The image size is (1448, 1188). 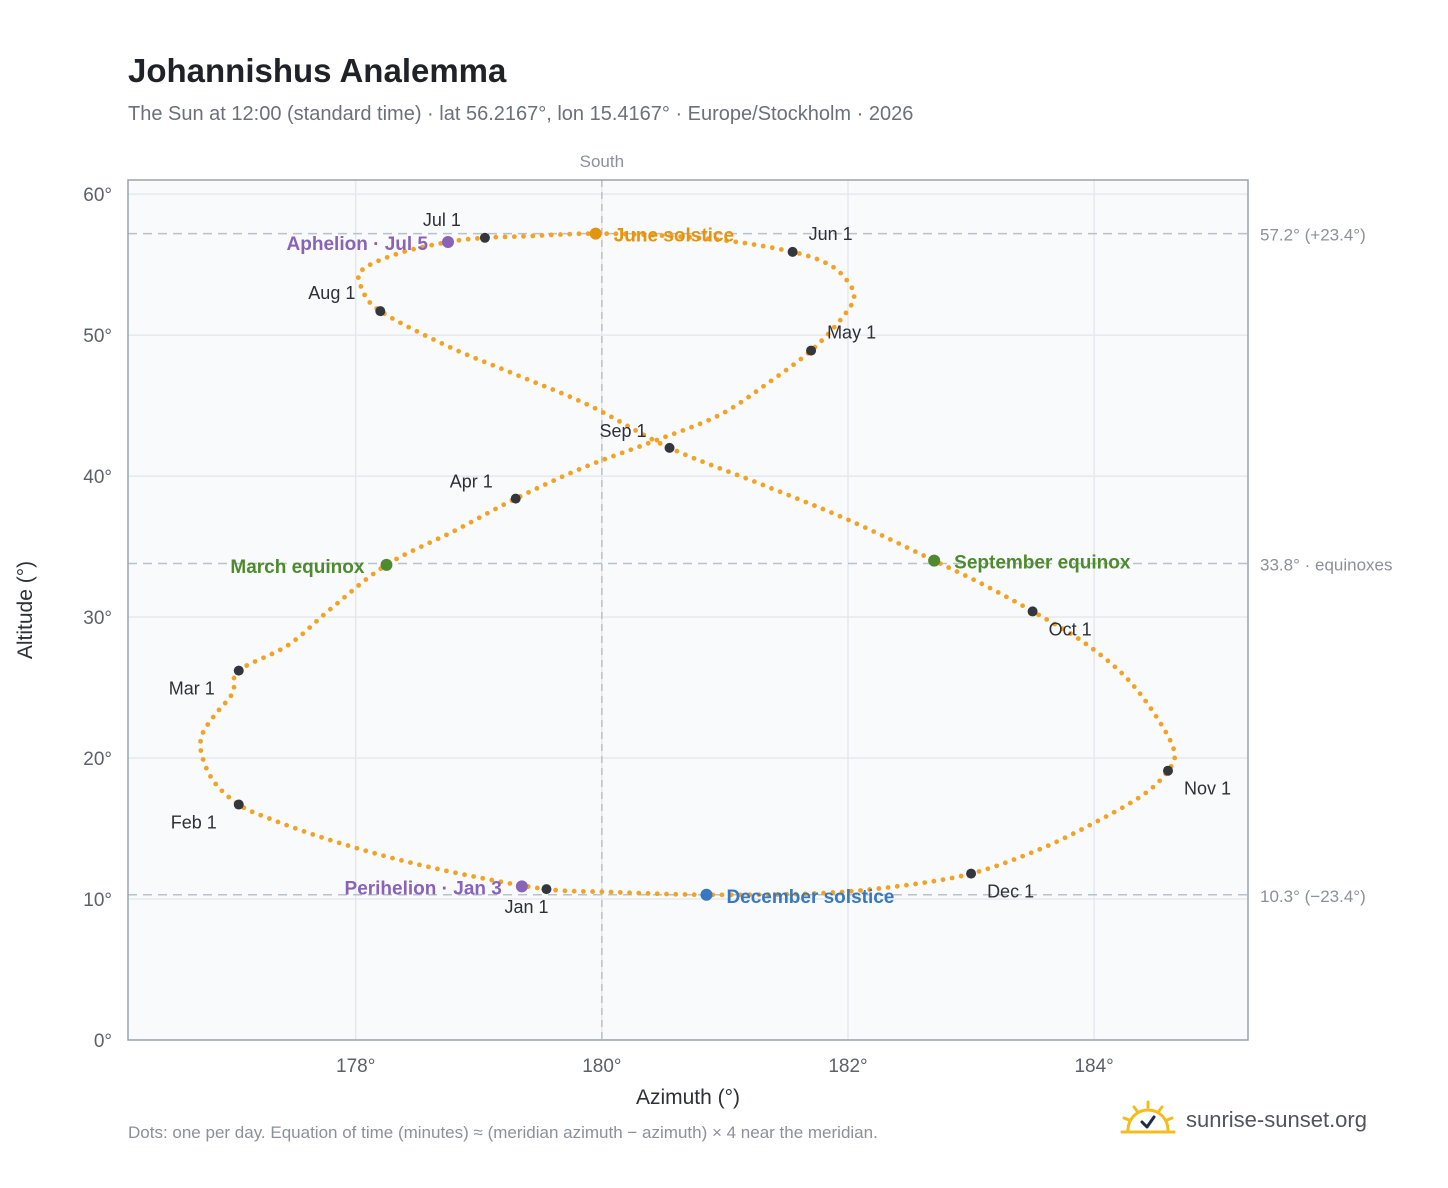 What do you see at coordinates (1148, 1117) in the screenshot?
I see `sun-logo-icon` at bounding box center [1148, 1117].